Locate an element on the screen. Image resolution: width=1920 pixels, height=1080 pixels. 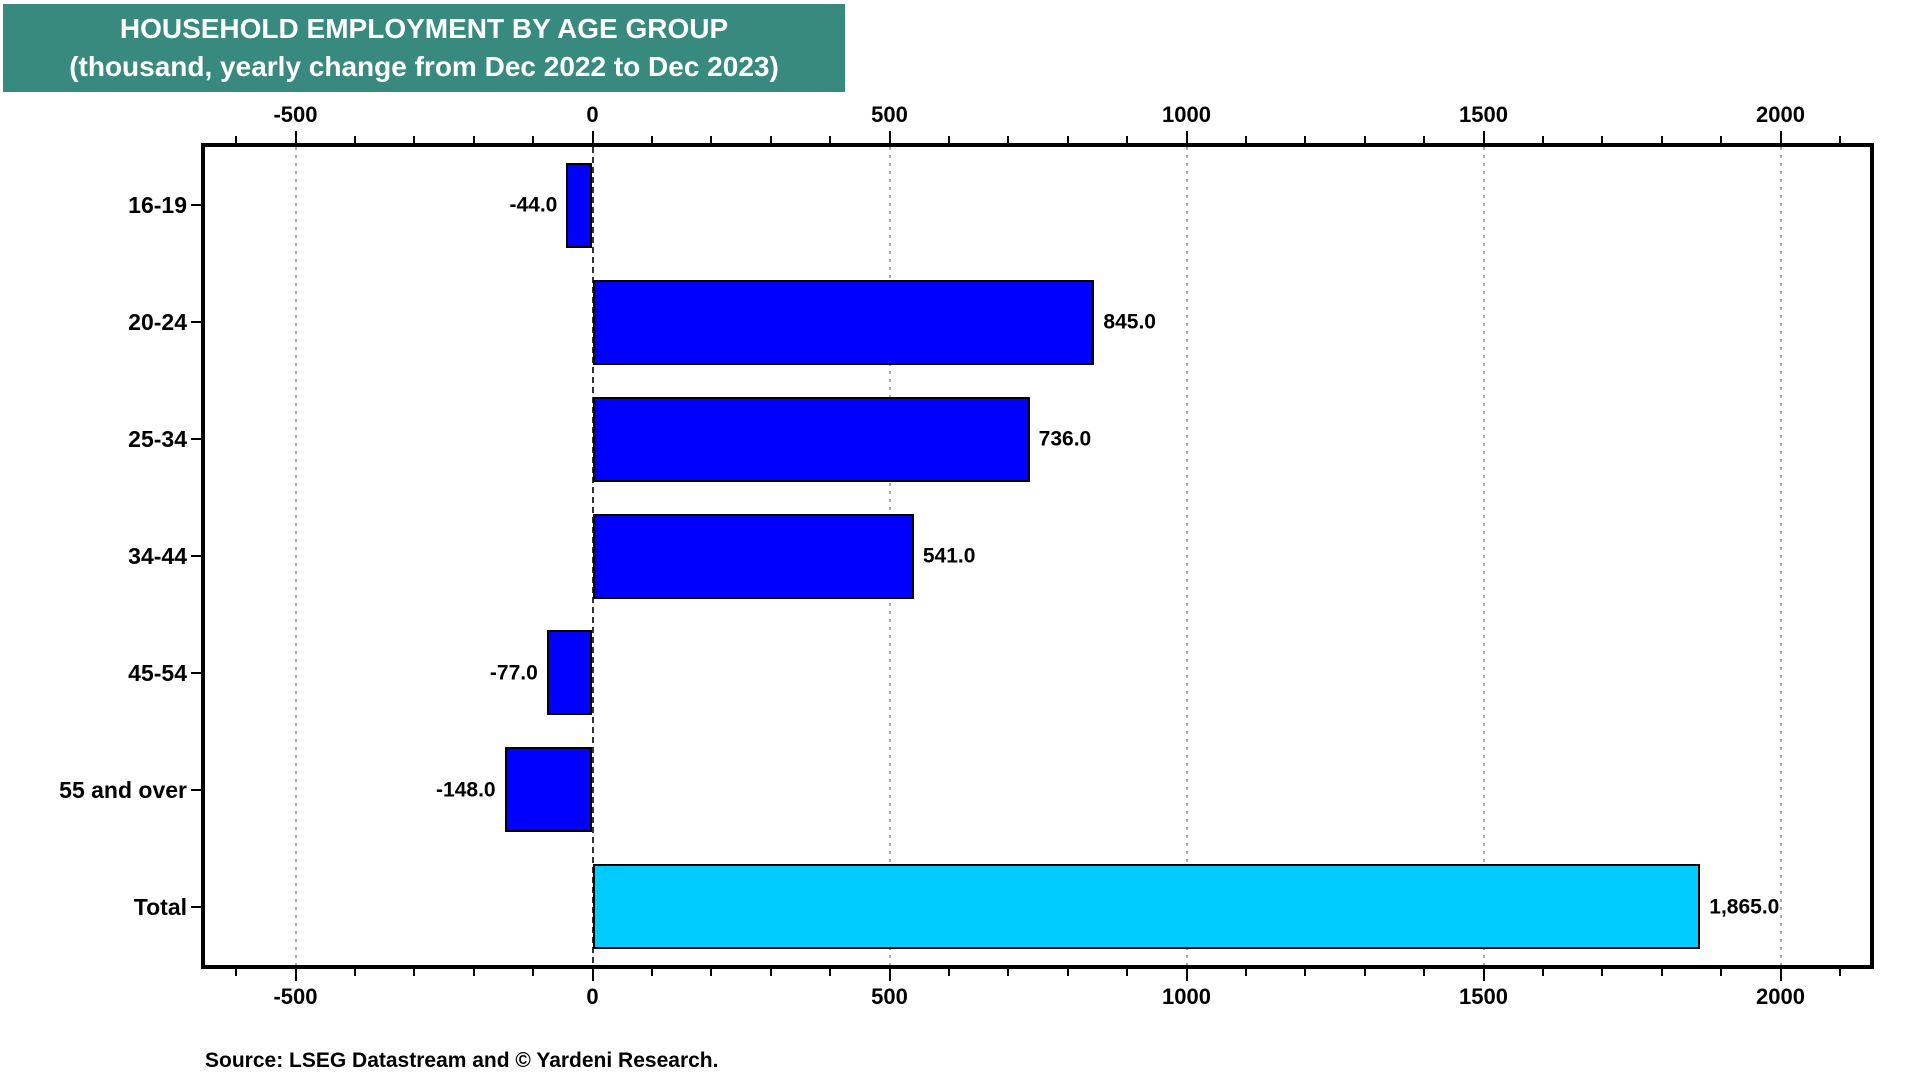
category-label-20-24: 20-24 is located at coordinates (157, 322).